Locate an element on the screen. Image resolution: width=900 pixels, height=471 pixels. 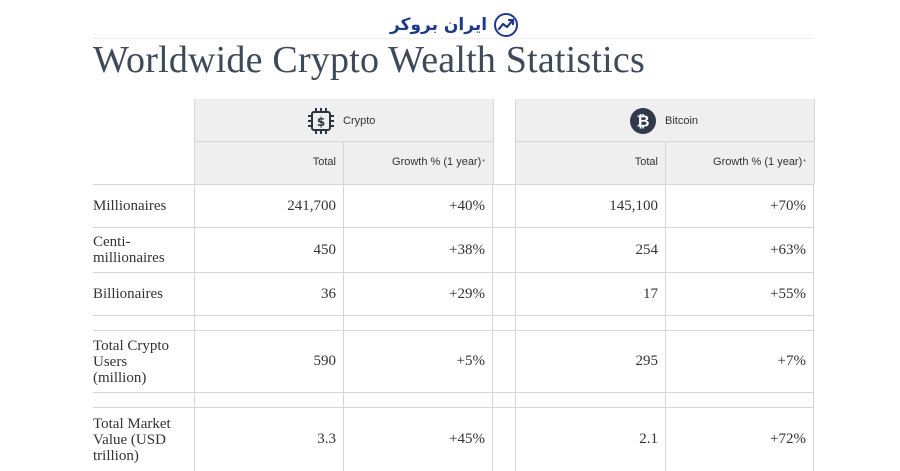
crypto-total-cell: 36 is located at coordinates (328, 293).